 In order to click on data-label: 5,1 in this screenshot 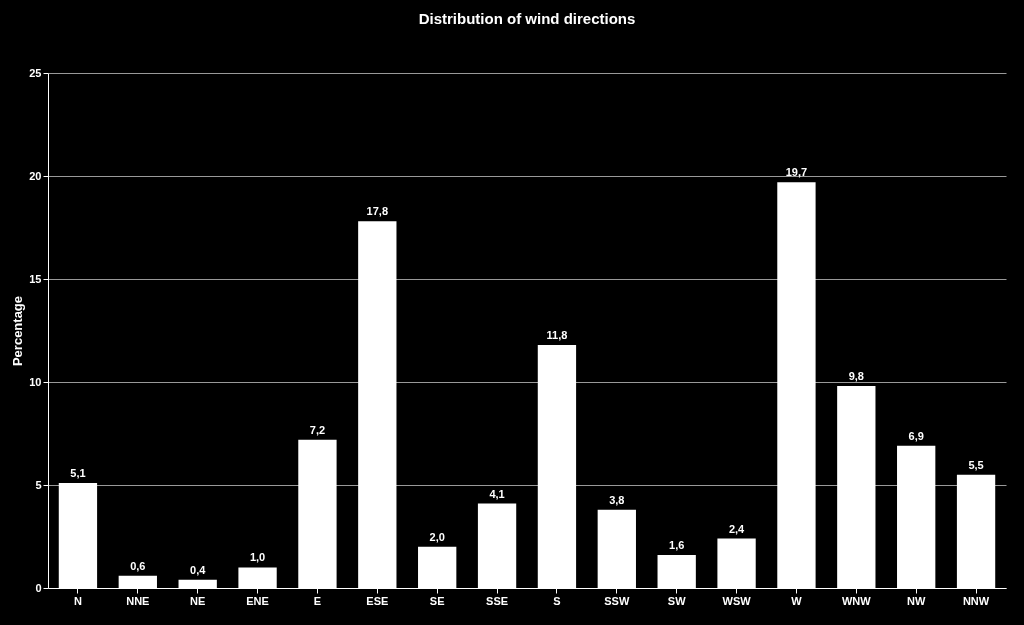, I will do `click(78, 472)`.